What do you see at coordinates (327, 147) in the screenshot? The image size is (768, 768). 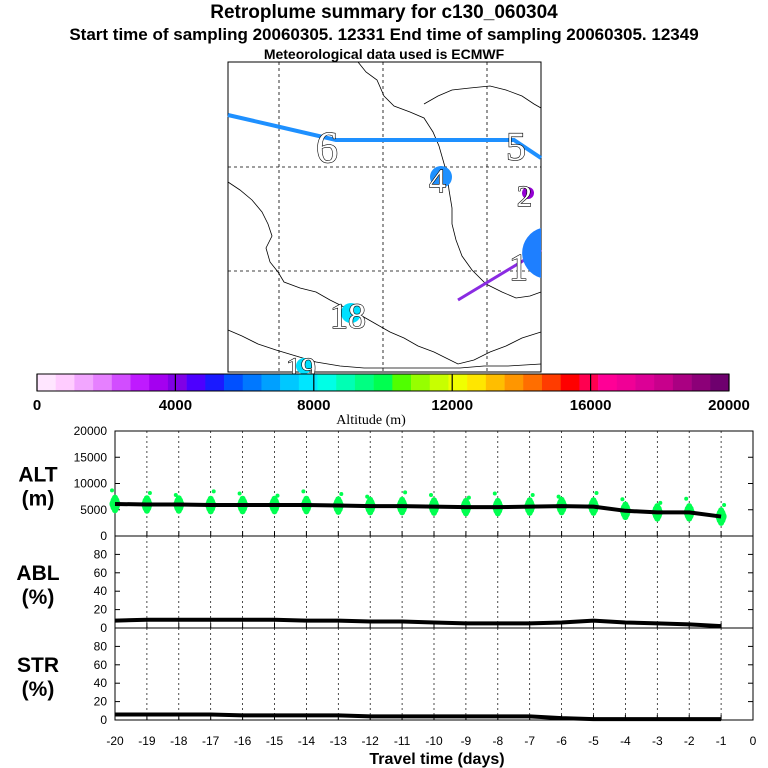 I see `day-label-6: 6` at bounding box center [327, 147].